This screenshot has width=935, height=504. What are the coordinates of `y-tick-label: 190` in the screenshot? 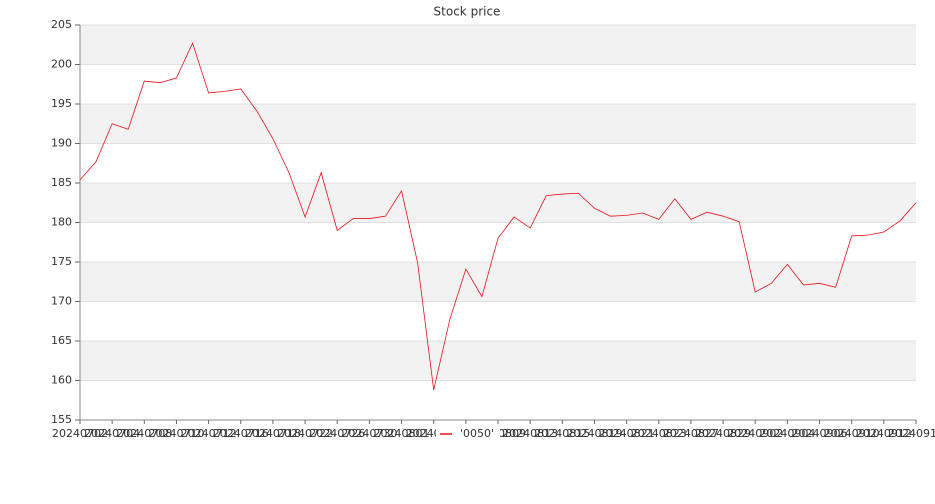 It's located at (61, 143).